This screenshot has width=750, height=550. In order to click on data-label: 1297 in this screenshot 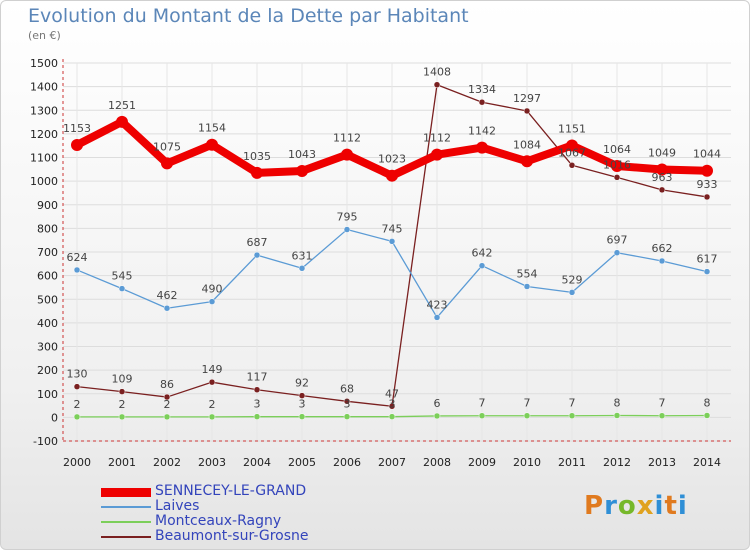, I will do `click(527, 98)`.